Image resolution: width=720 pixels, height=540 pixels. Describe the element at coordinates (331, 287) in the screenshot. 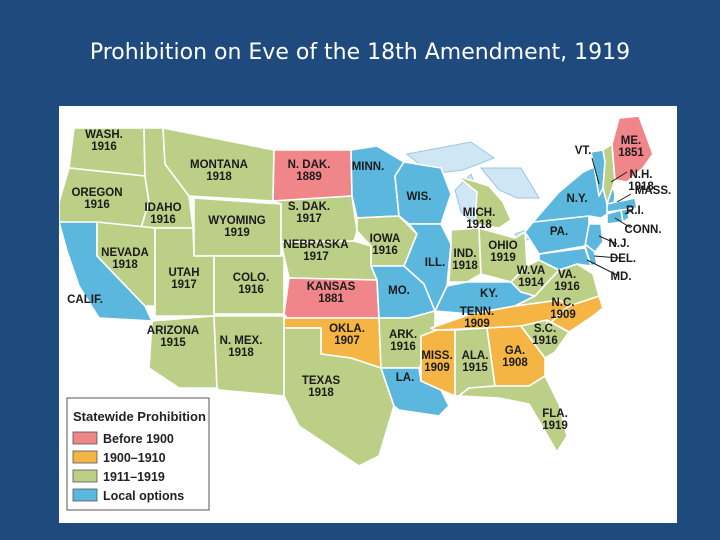

I see `state-name-kansas: KANSAS` at that location.